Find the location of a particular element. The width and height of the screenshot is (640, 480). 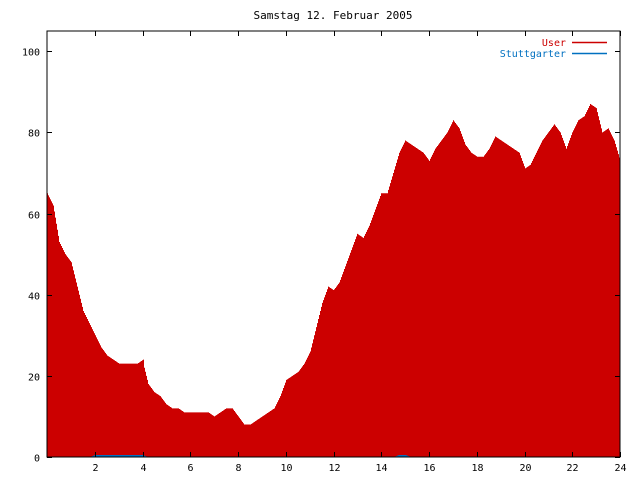

x-tick-label: 10 is located at coordinates (286, 468).